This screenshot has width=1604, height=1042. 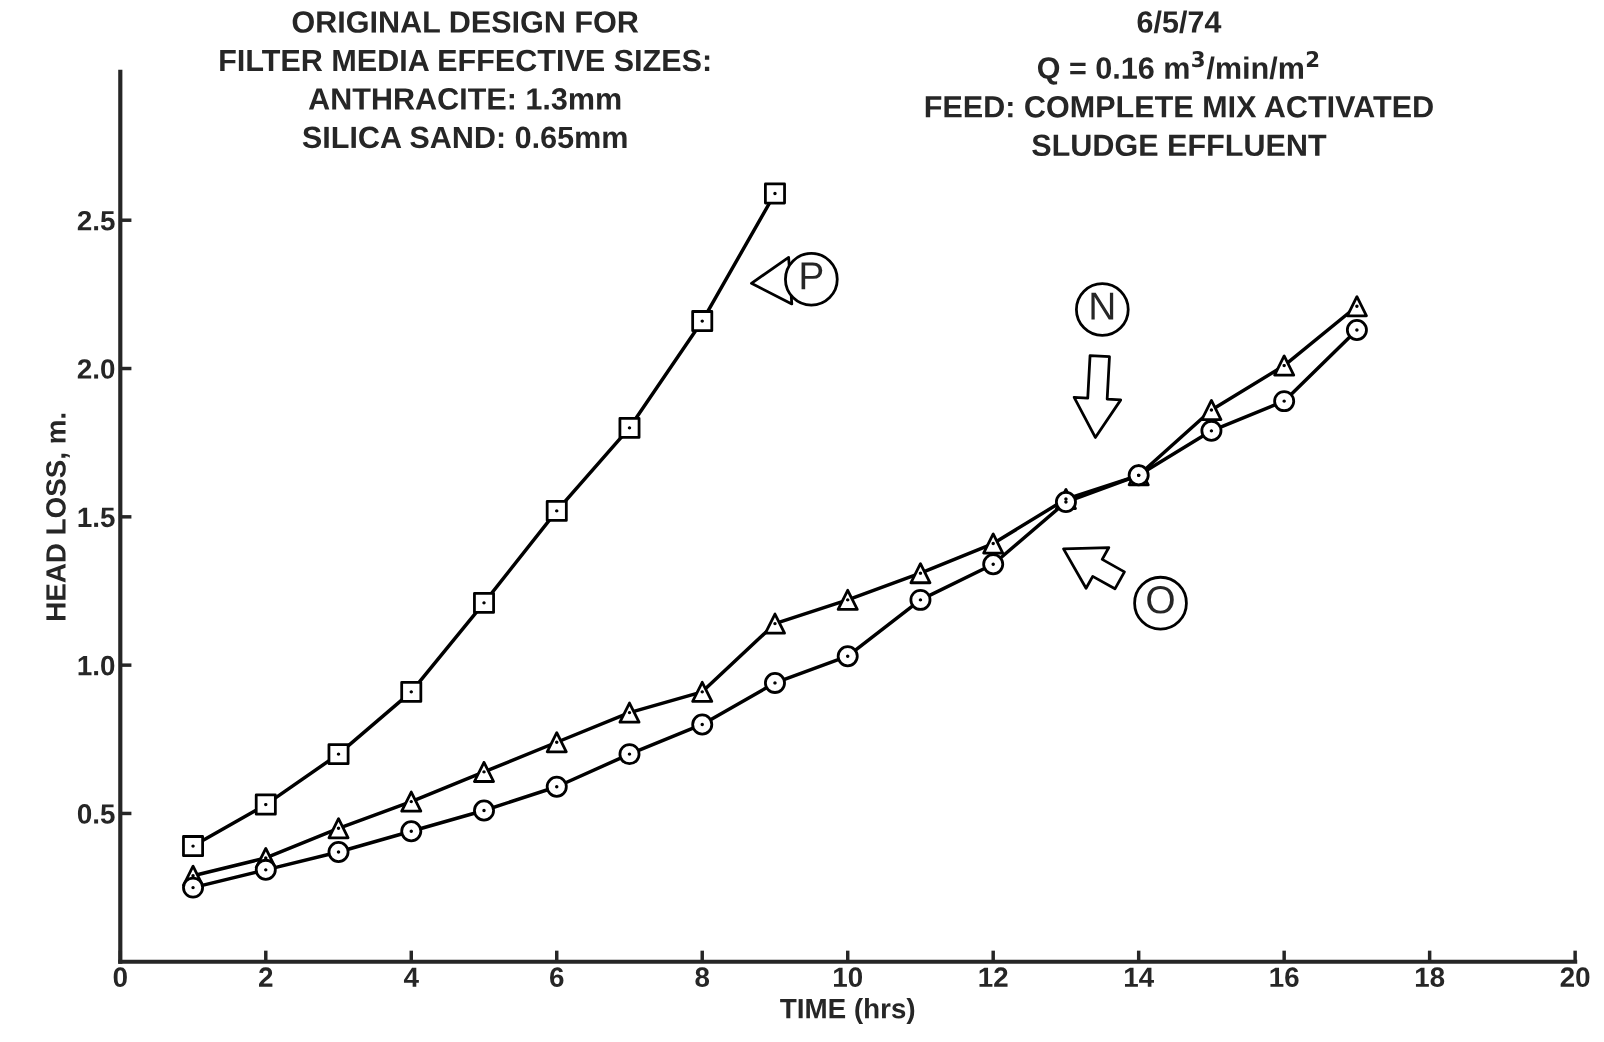 What do you see at coordinates (411, 977) in the screenshot?
I see `x-tick-label: 4` at bounding box center [411, 977].